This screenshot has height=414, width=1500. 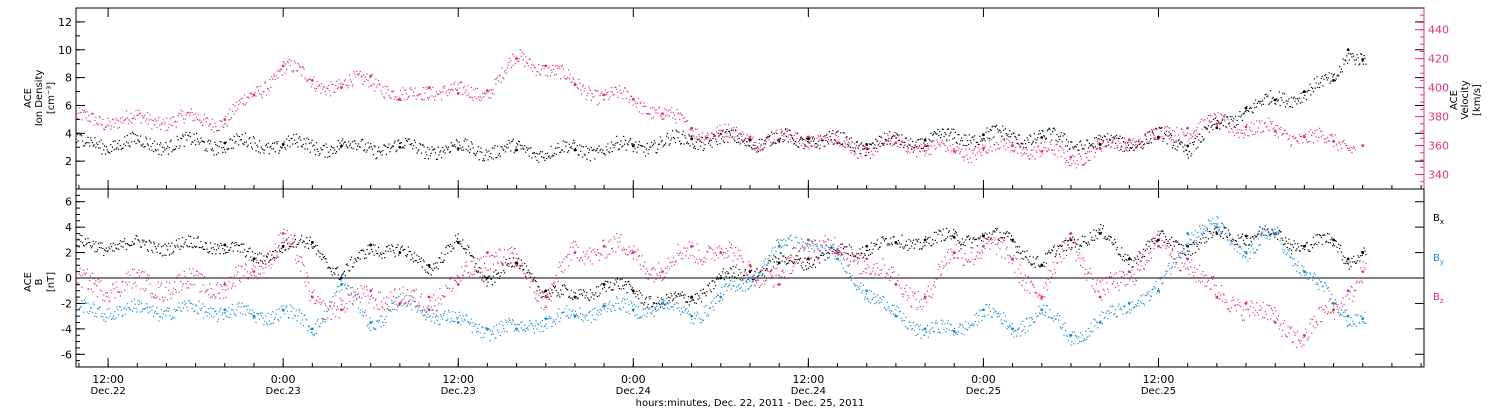 I want to click on density-axis-title-line2: Ion Density, so click(x=39, y=98).